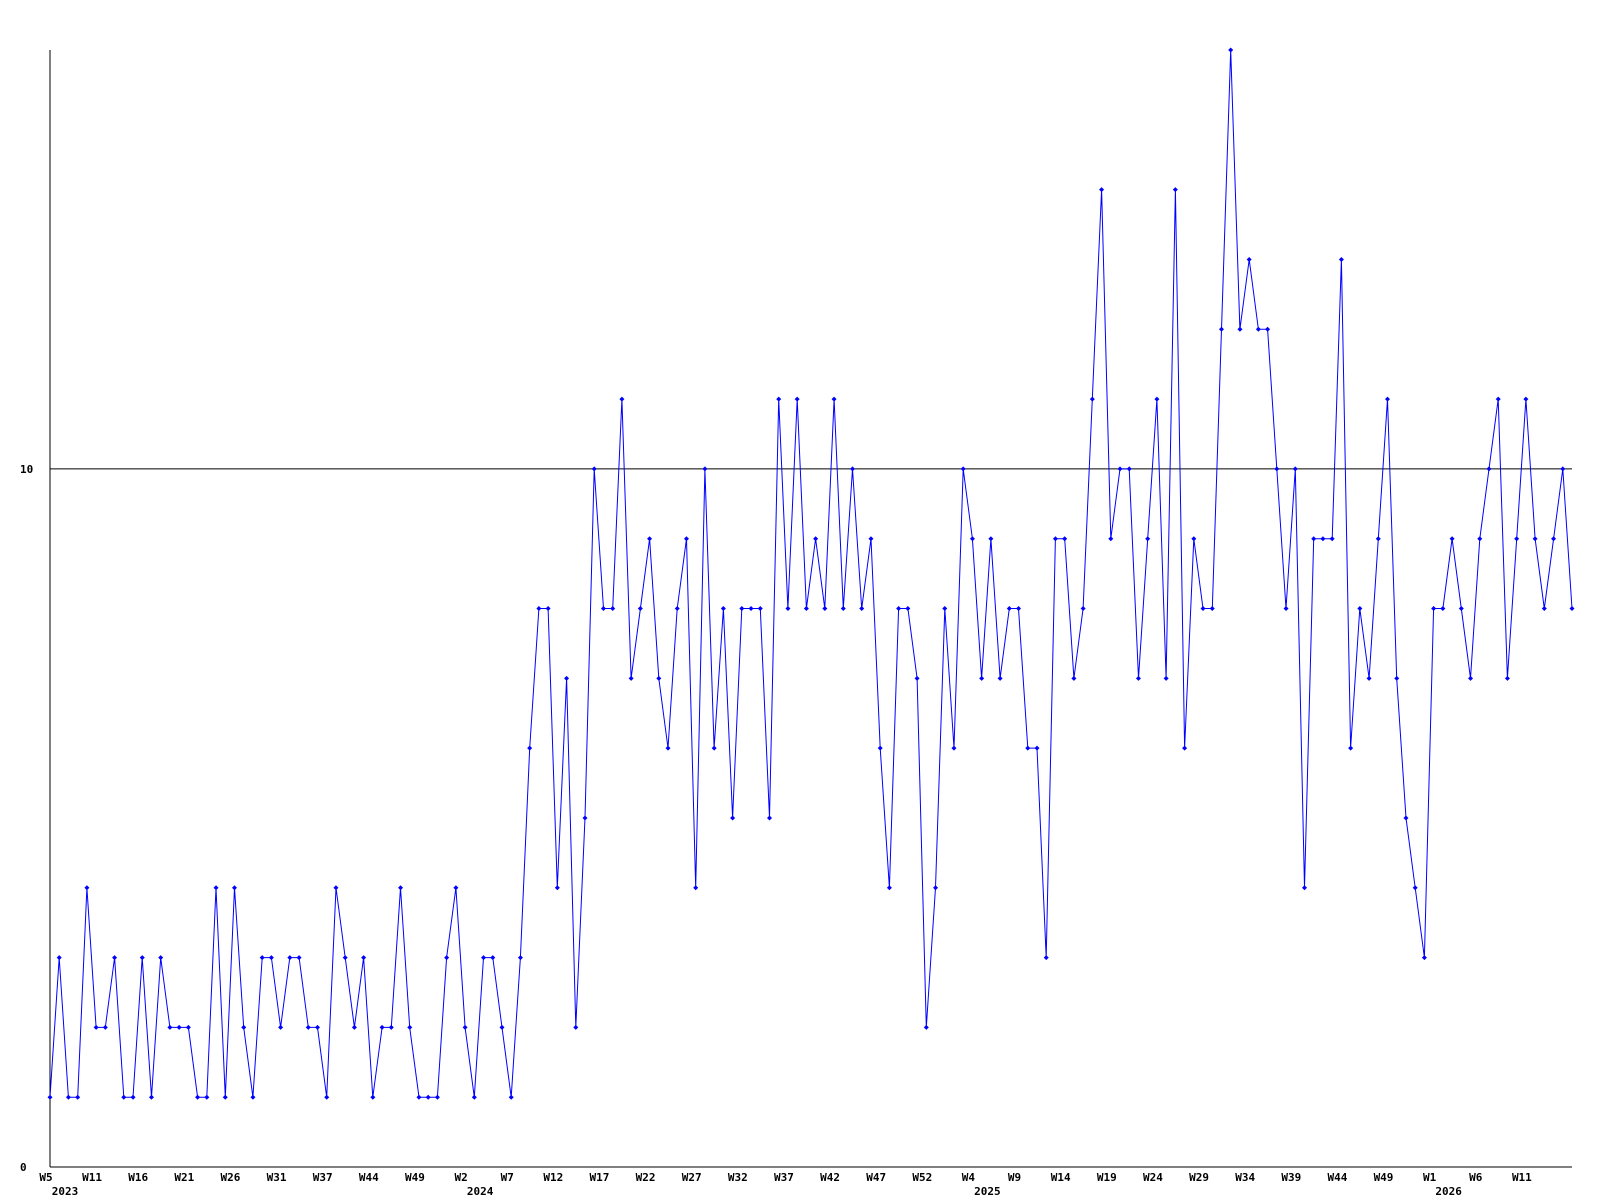 The width and height of the screenshot is (1600, 1200). What do you see at coordinates (1245, 1177) in the screenshot?
I see `x-tick-label: W34` at bounding box center [1245, 1177].